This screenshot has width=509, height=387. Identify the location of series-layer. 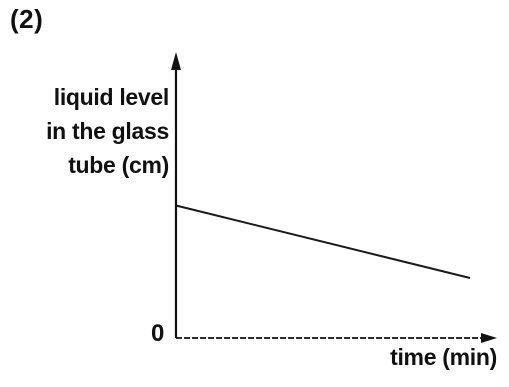
(323, 241).